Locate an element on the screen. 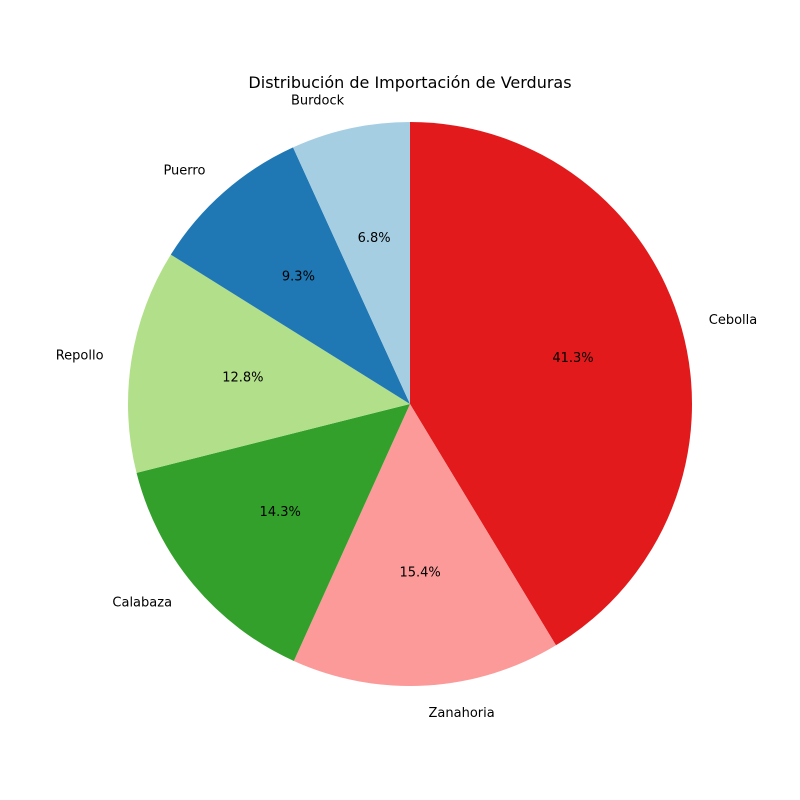  slice-label-repollo: Repollo is located at coordinates (80, 355).